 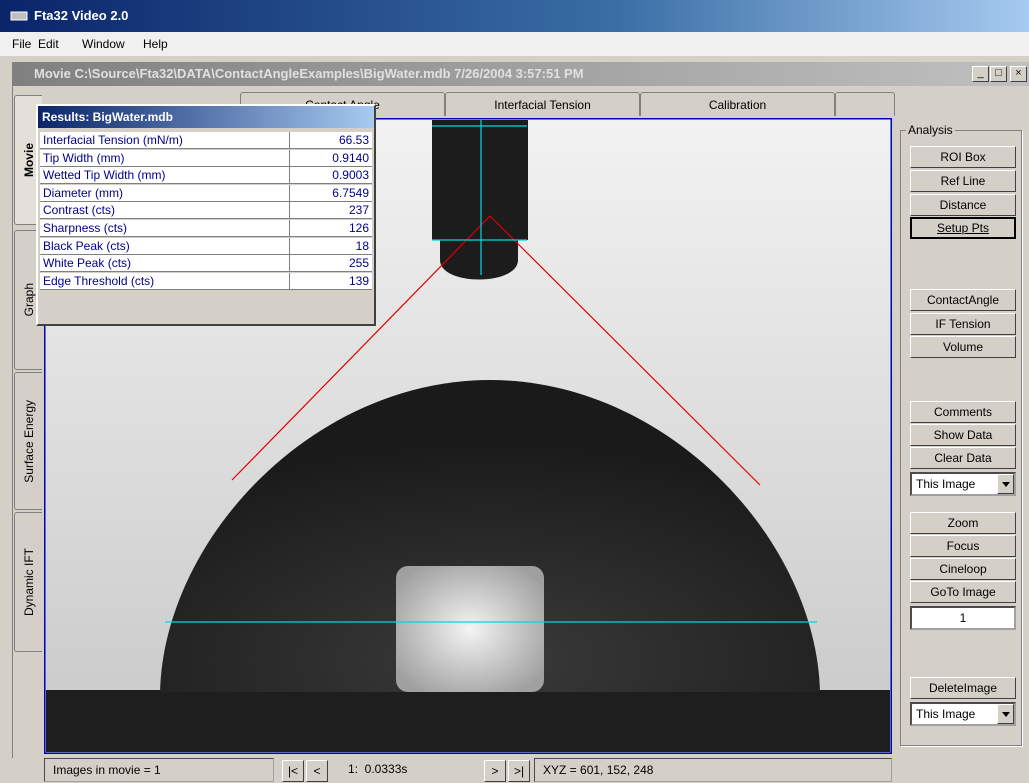 What do you see at coordinates (87, 263) in the screenshot?
I see `result-label: White Peak (cts)` at bounding box center [87, 263].